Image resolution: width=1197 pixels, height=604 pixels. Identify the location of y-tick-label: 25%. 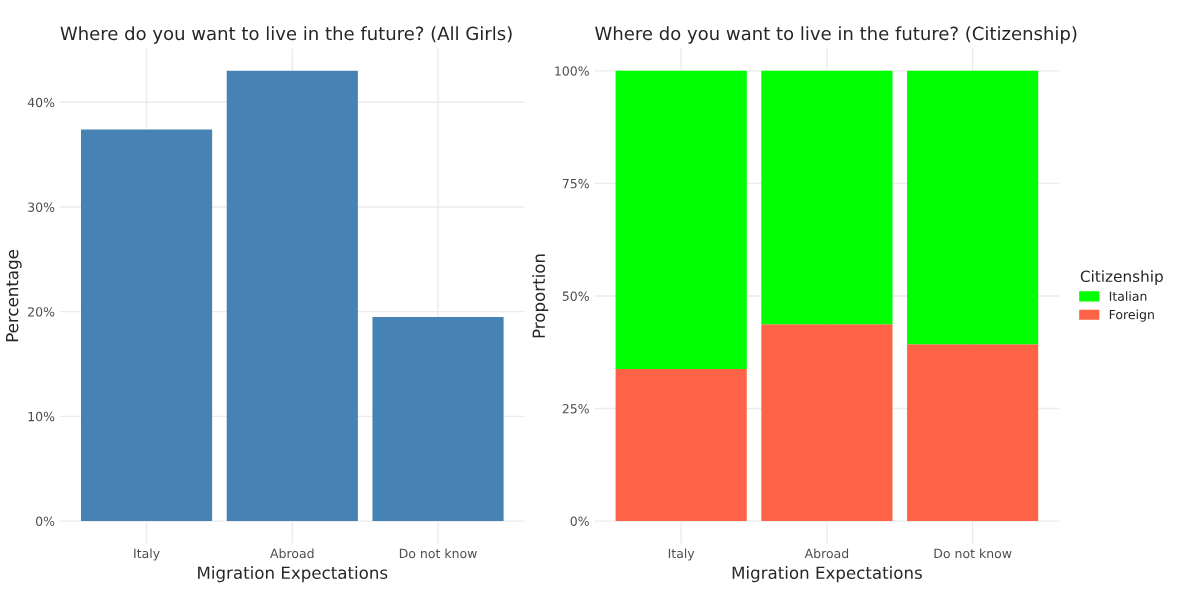
(575, 409).